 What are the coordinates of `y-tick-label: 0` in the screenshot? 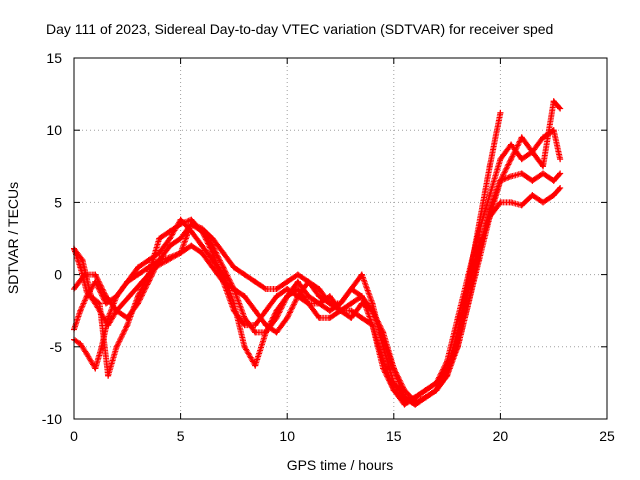 It's located at (58, 275).